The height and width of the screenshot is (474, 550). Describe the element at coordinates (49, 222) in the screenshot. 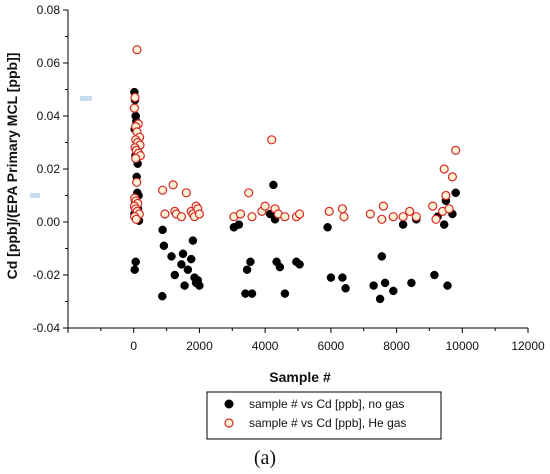

I see `y-tick-label: 0.00` at that location.